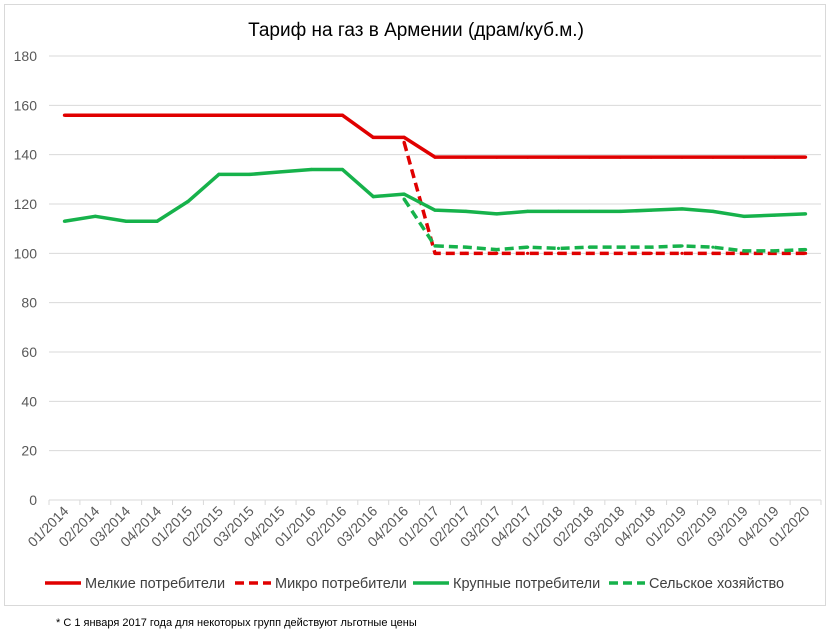 The height and width of the screenshot is (644, 836). I want to click on chart-title: Тариф на газ в Армении (драм/куб.м.), so click(416, 30).